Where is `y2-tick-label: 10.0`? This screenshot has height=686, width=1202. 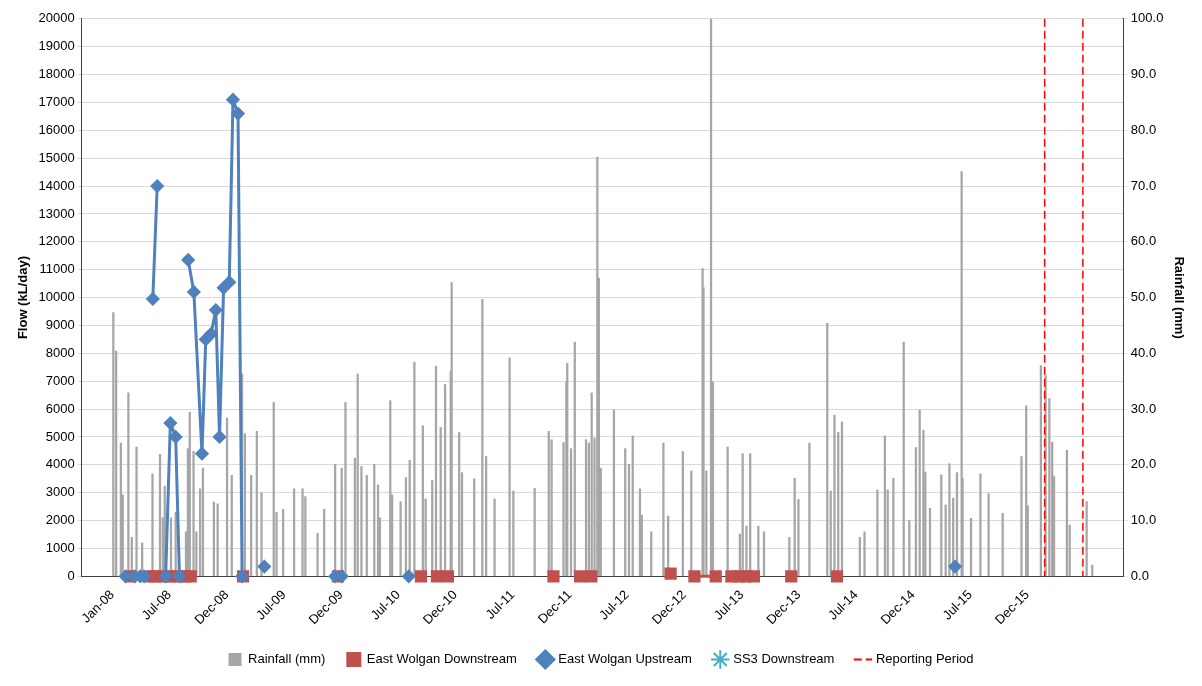
y2-tick-label: 10.0 is located at coordinates (1143, 520).